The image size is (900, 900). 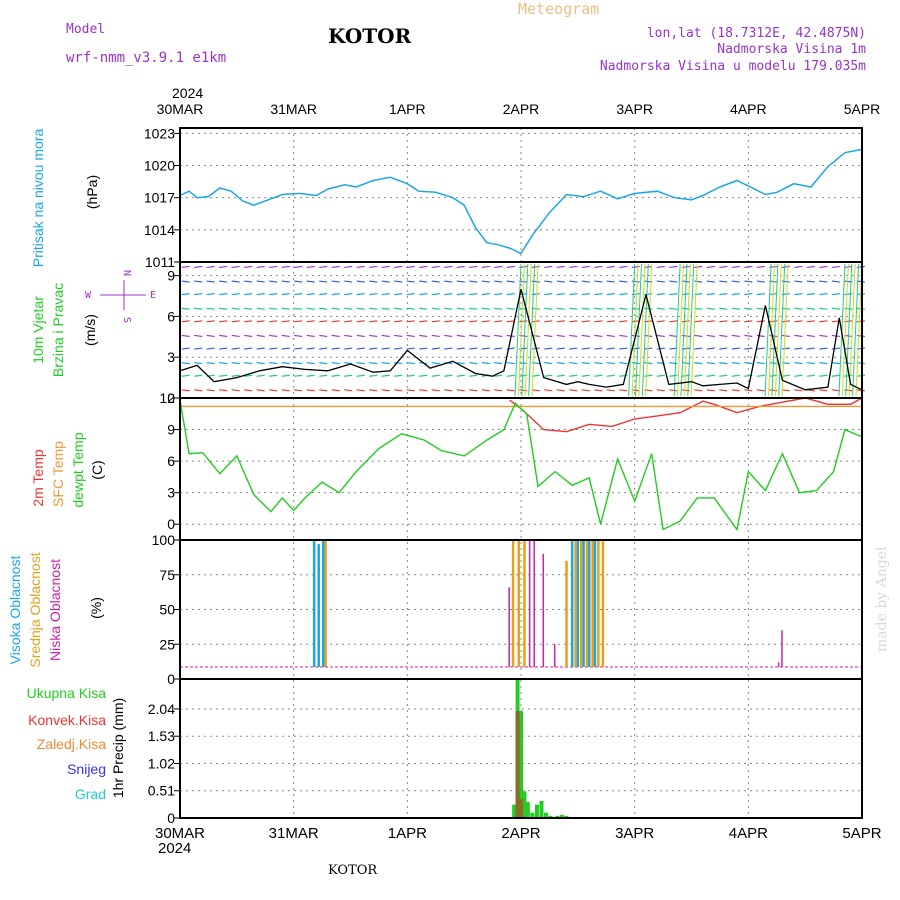 What do you see at coordinates (171, 461) in the screenshot?
I see `temp-tick-2: 6` at bounding box center [171, 461].